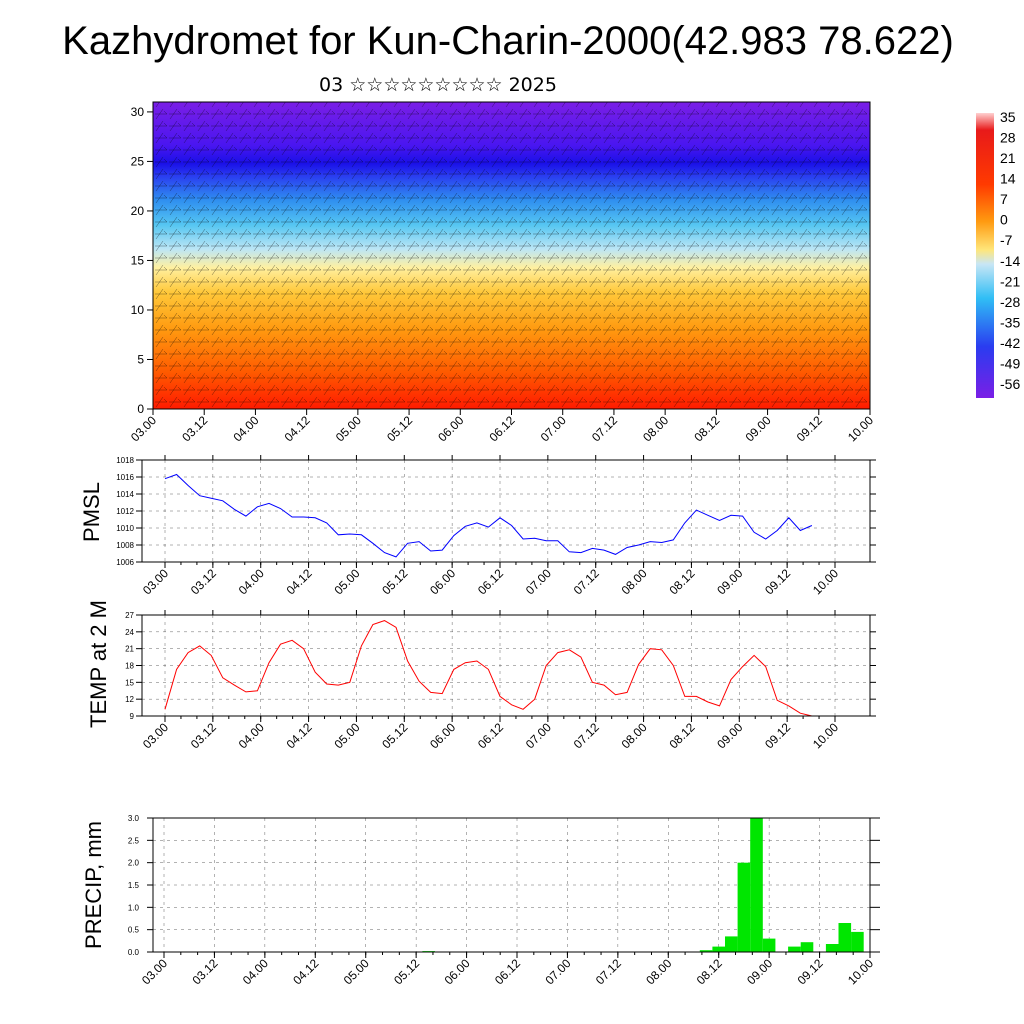  I want to click on pmsl-series-line, so click(488, 515).